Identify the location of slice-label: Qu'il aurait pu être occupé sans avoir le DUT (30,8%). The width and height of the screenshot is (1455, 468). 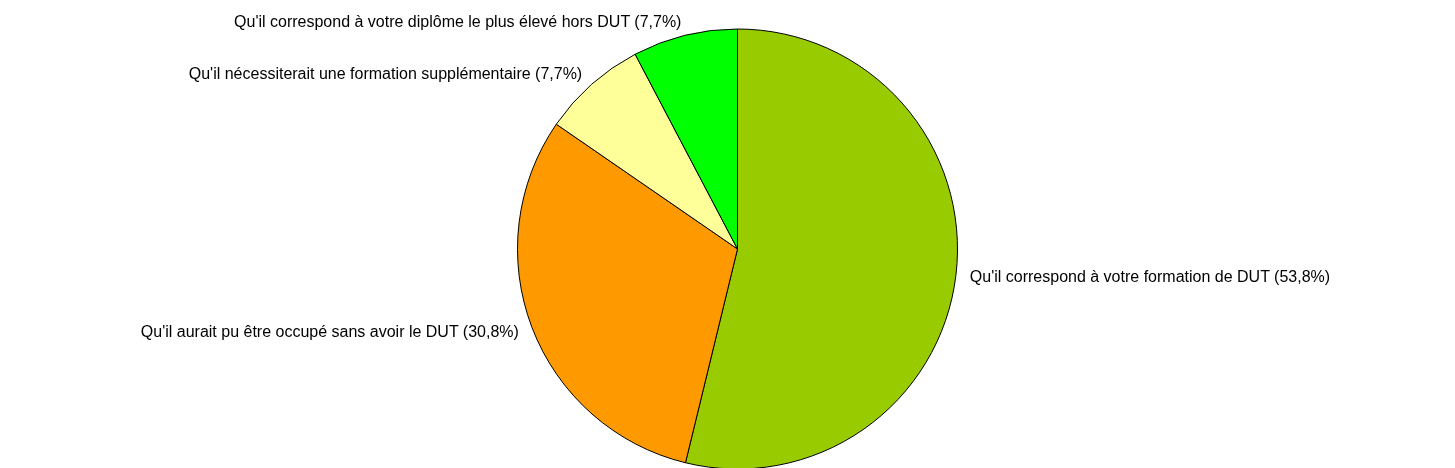
(329, 332).